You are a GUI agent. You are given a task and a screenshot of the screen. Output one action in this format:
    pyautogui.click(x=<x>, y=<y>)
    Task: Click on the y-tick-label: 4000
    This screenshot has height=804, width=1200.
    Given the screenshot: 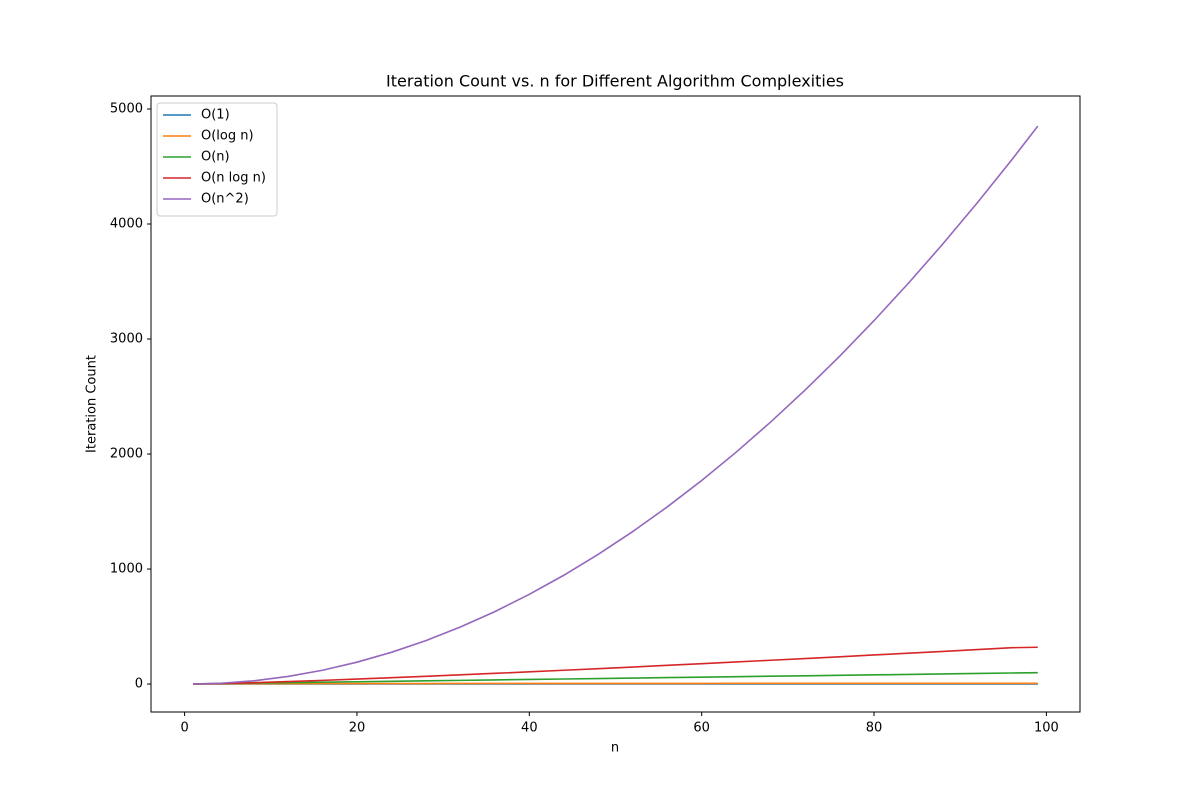 What is the action you would take?
    pyautogui.click(x=126, y=224)
    